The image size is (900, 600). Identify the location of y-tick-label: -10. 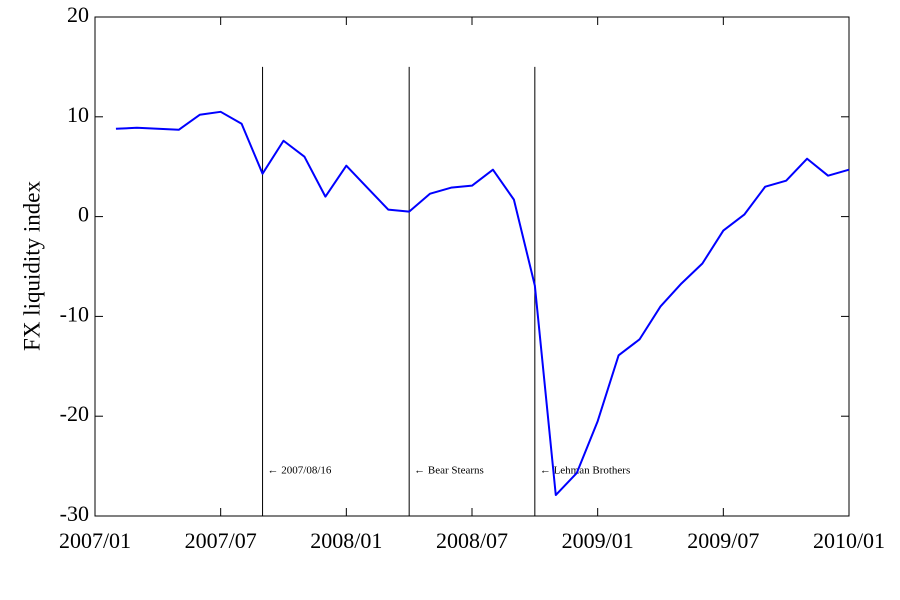
(74, 313).